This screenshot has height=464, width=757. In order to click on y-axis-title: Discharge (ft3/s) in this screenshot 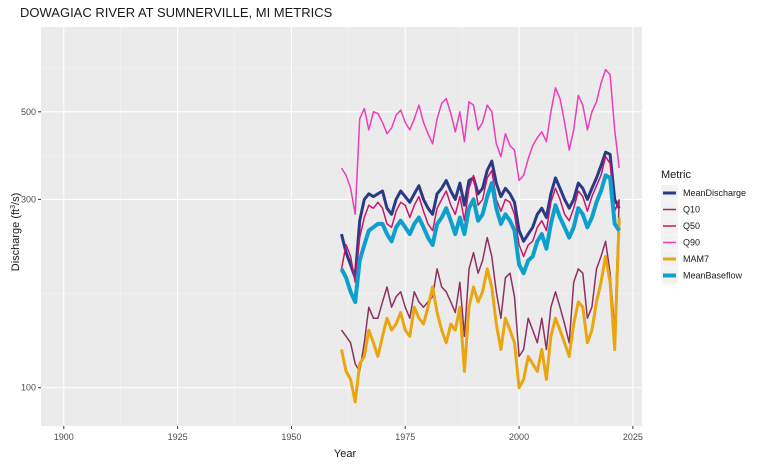, I will do `click(16, 232)`.